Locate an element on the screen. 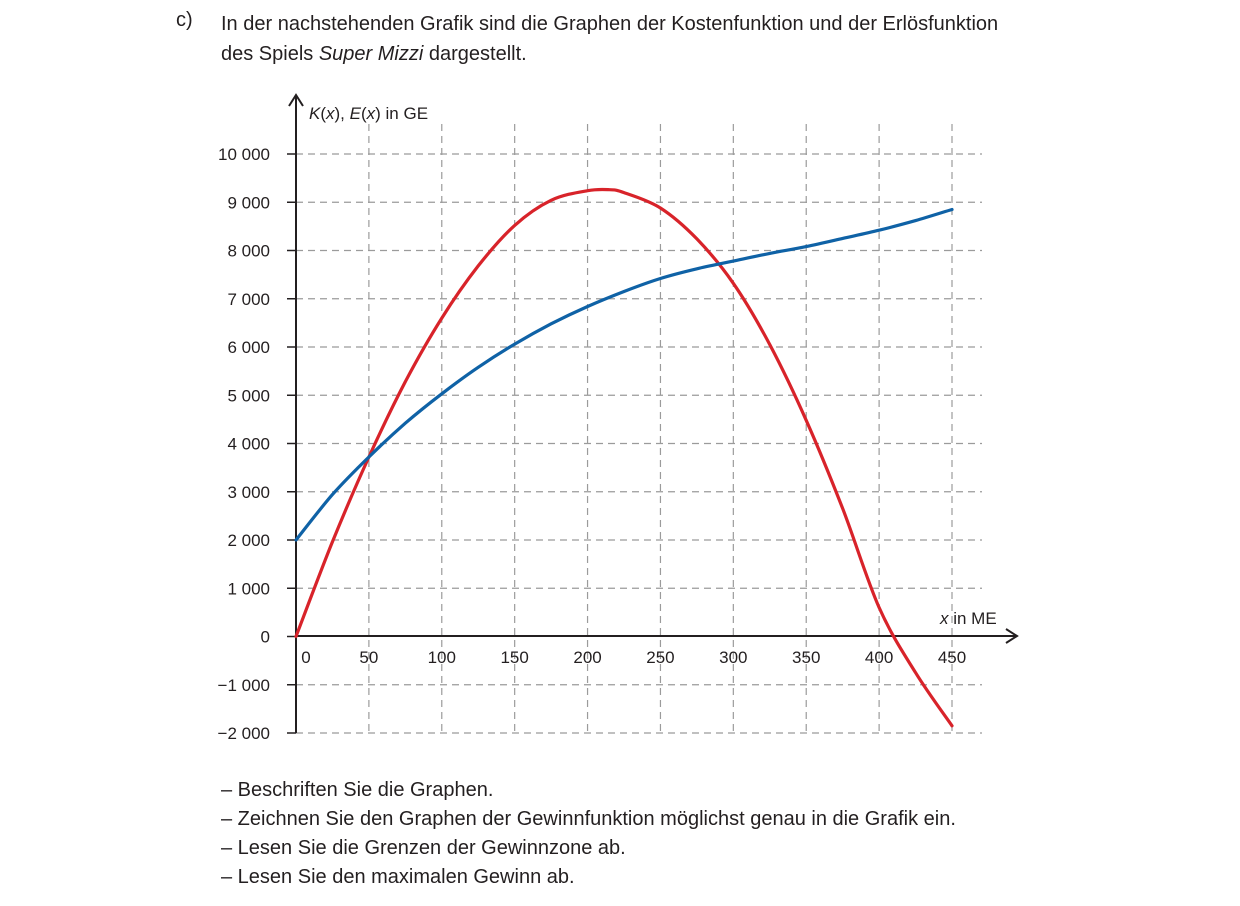 Image resolution: width=1240 pixels, height=906 pixels. y-label-part-0: K is located at coordinates (315, 113).